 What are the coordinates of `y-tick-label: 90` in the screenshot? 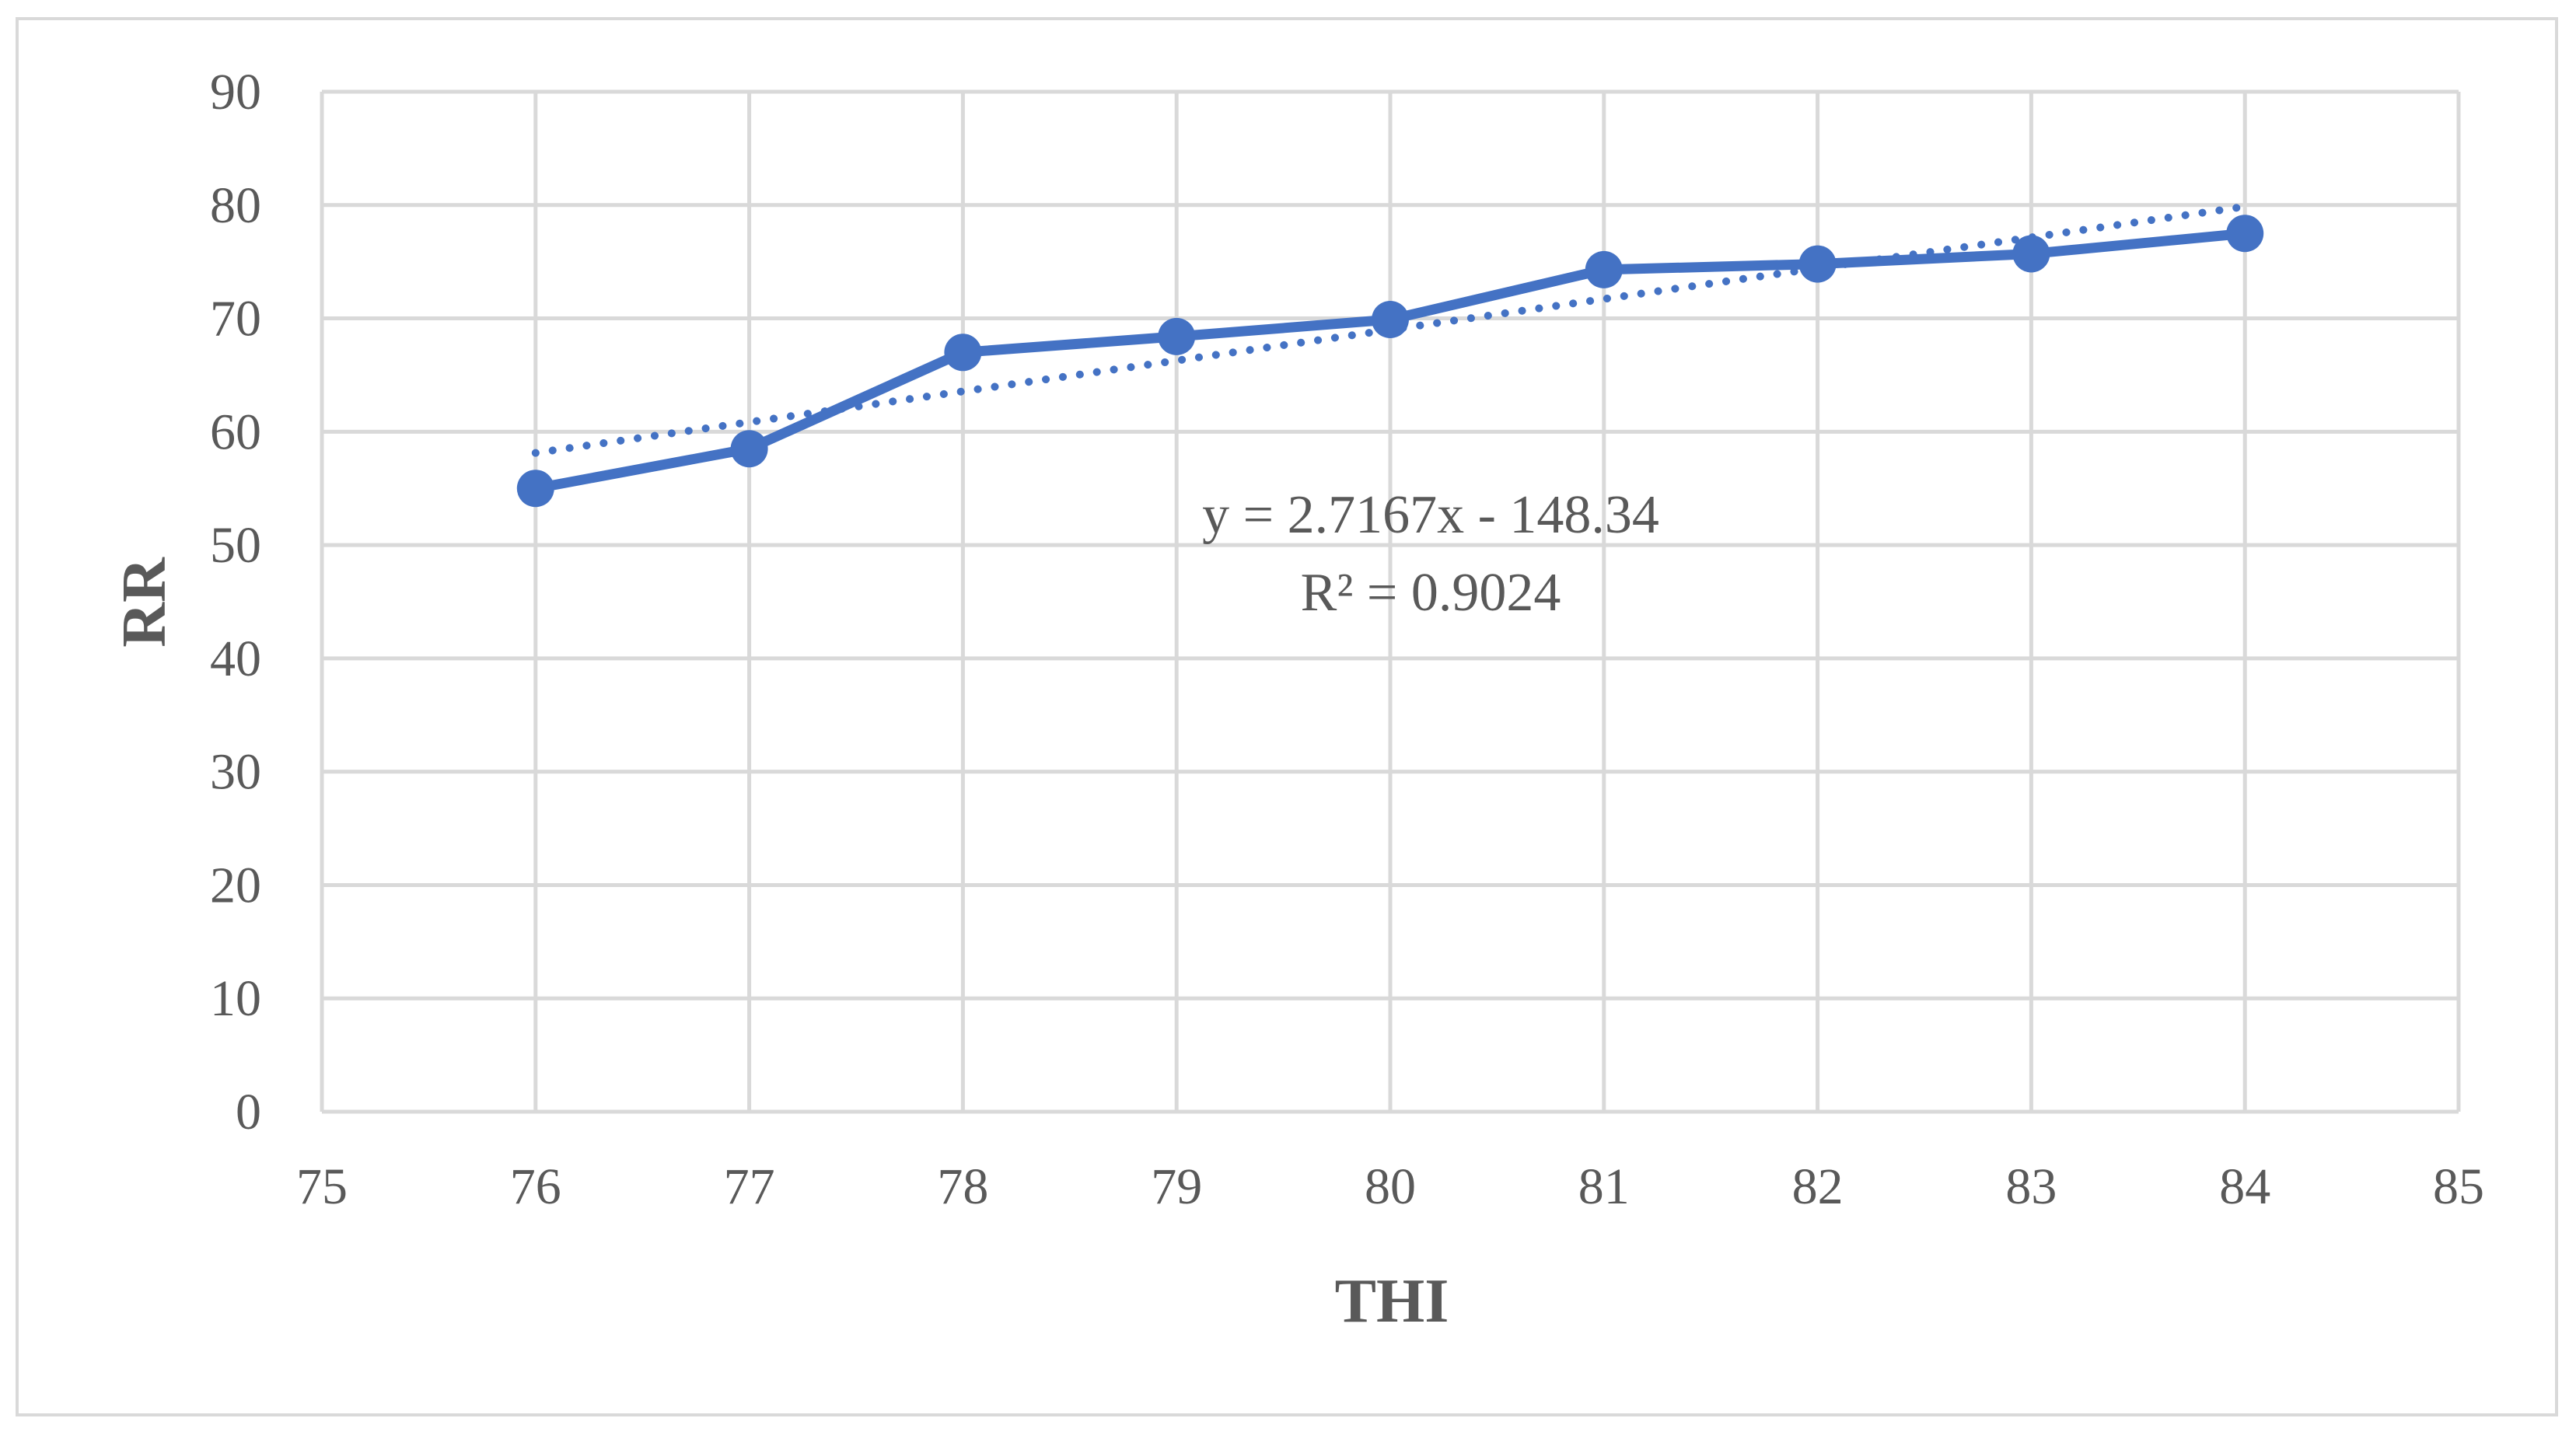 It's located at (235, 92).